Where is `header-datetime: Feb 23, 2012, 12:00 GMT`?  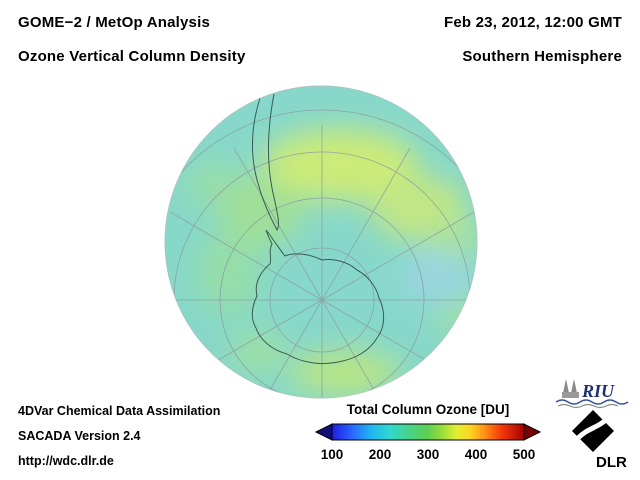
header-datetime: Feb 23, 2012, 12:00 GMT is located at coordinates (532, 22).